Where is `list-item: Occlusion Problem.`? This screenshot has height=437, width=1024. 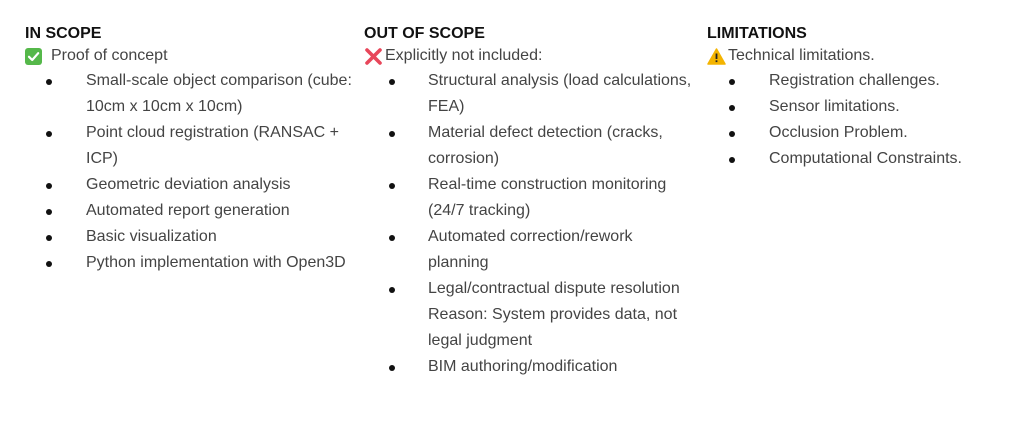 list-item: Occlusion Problem. is located at coordinates (857, 133).